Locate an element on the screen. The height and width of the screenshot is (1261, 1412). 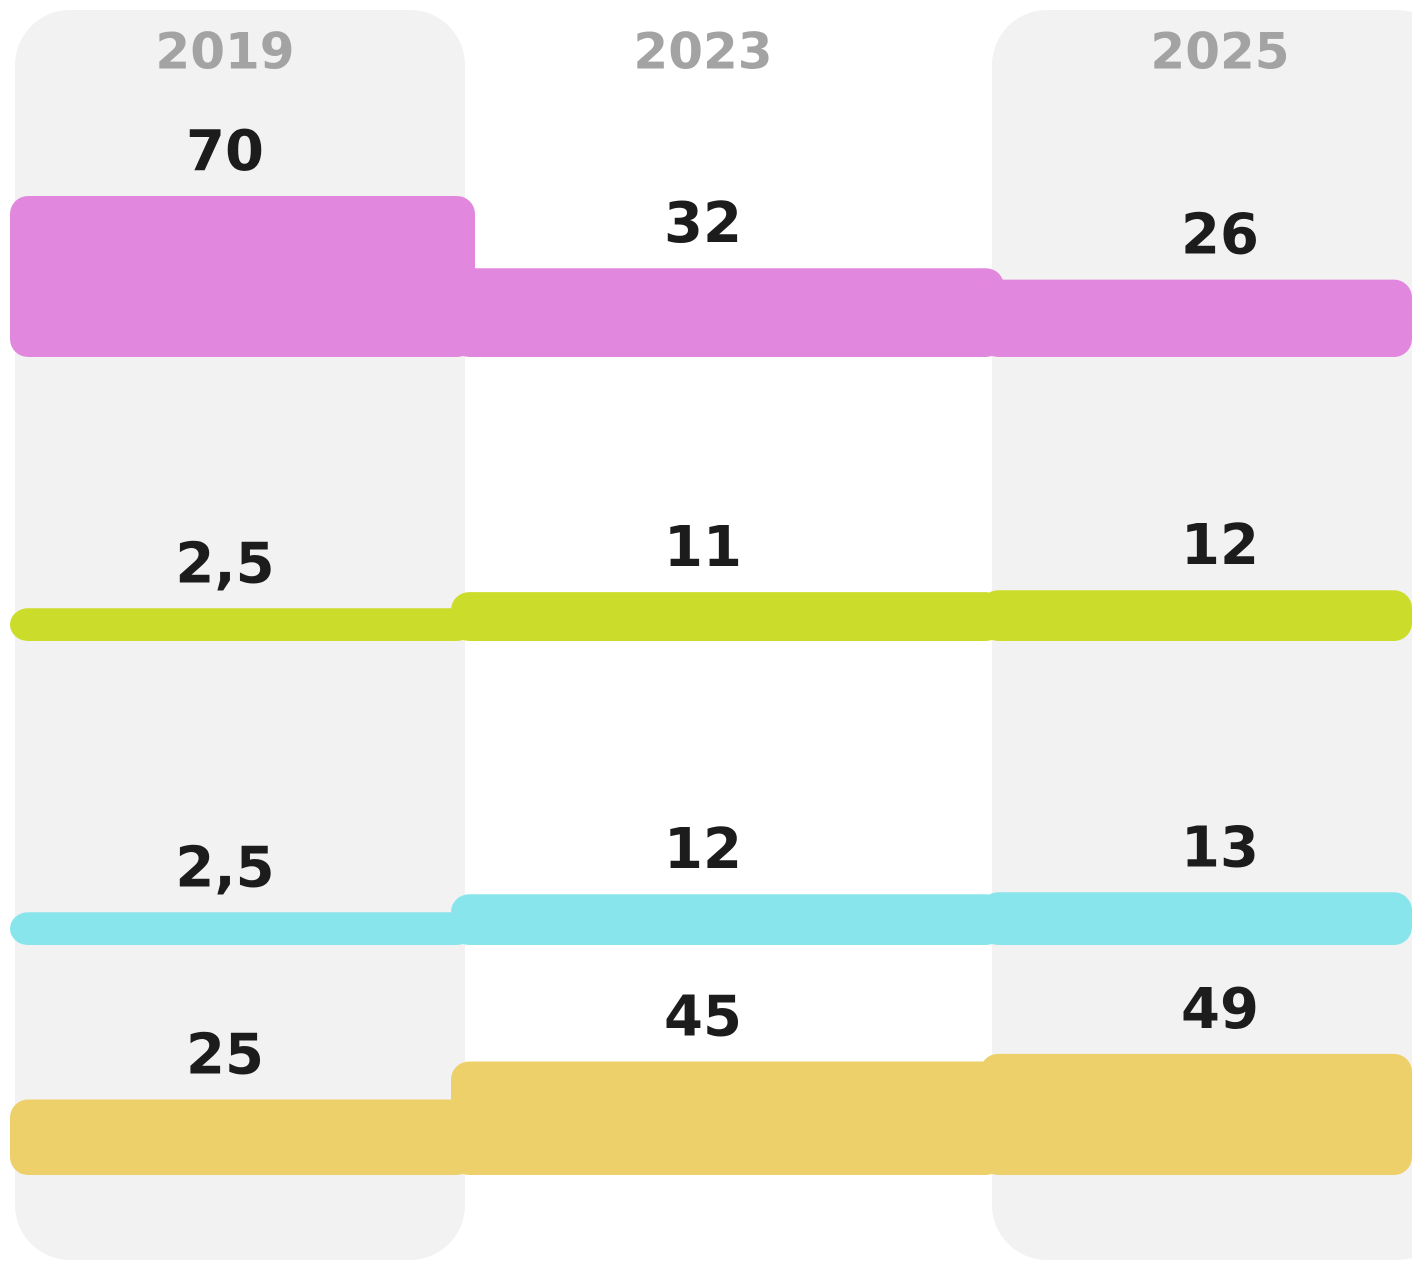
value-label: 32 is located at coordinates (703, 223).